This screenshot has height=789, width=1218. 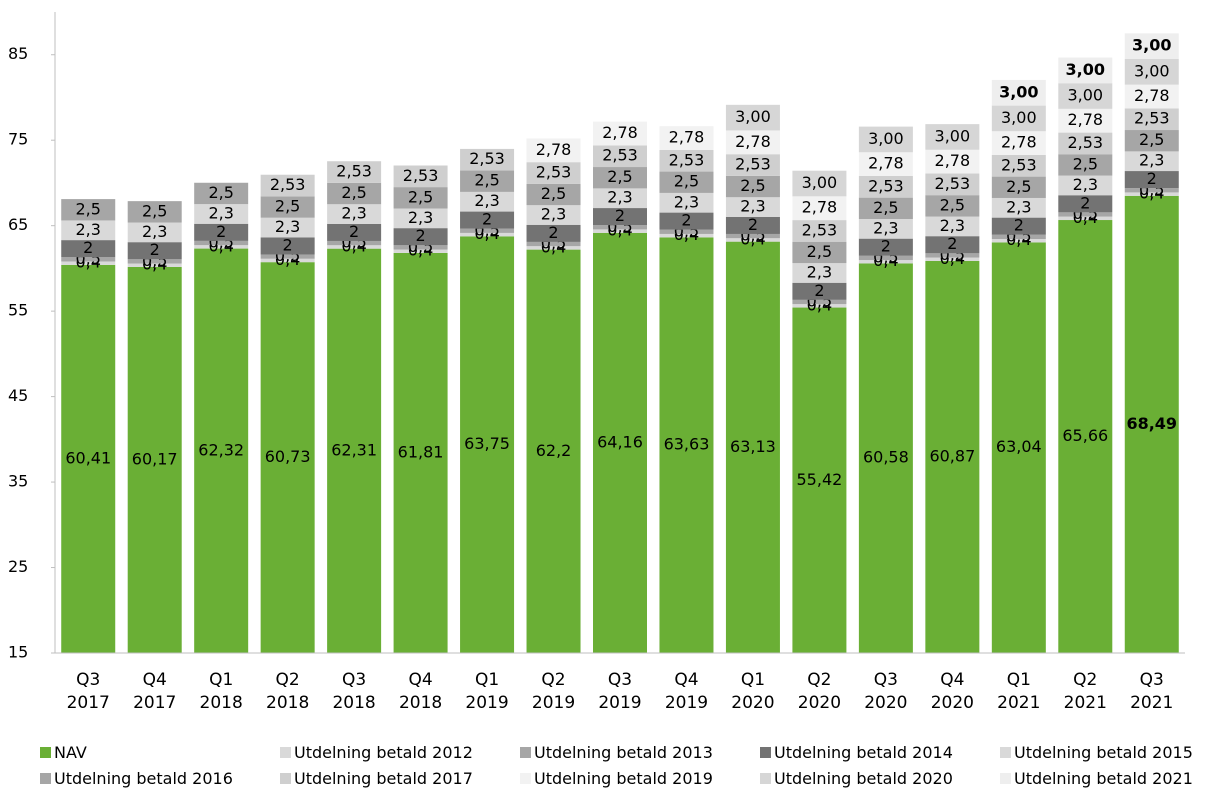 What do you see at coordinates (616, 778) in the screenshot?
I see `legend-item: Utdelning betald 2019` at bounding box center [616, 778].